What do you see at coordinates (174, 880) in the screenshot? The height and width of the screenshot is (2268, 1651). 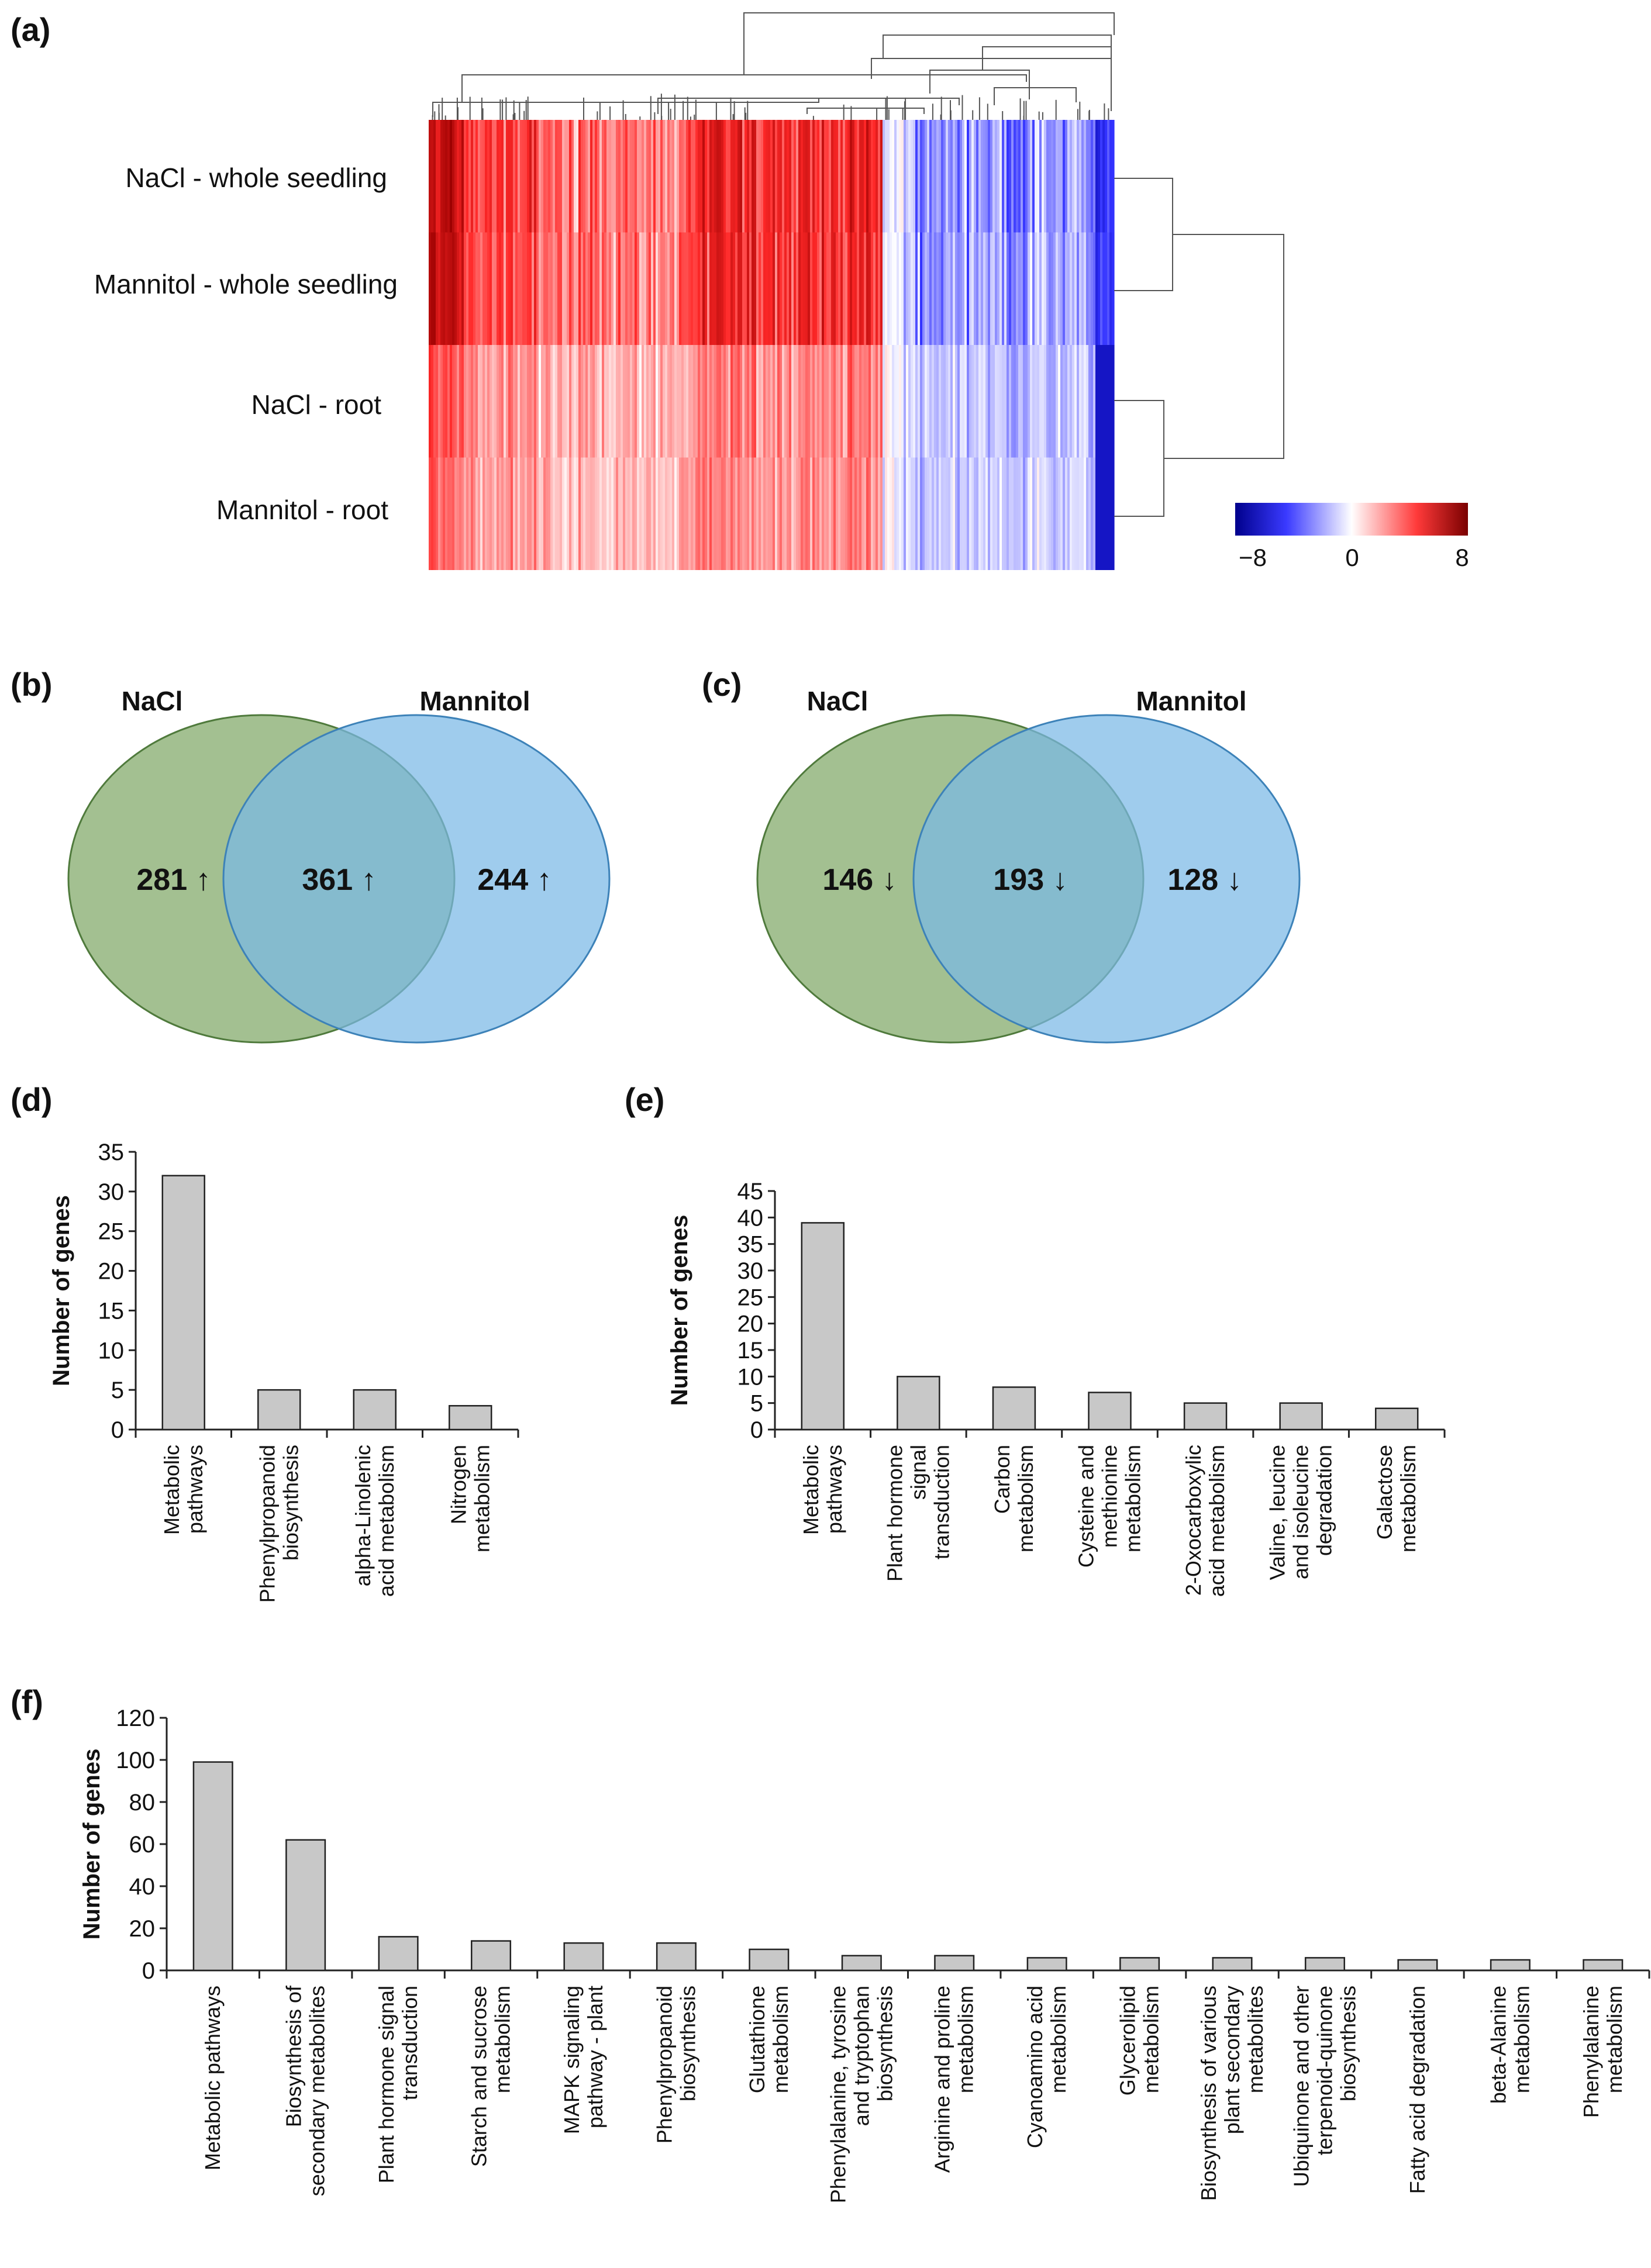 I see `venn-up-nacl-only-count: 281 ↑` at bounding box center [174, 880].